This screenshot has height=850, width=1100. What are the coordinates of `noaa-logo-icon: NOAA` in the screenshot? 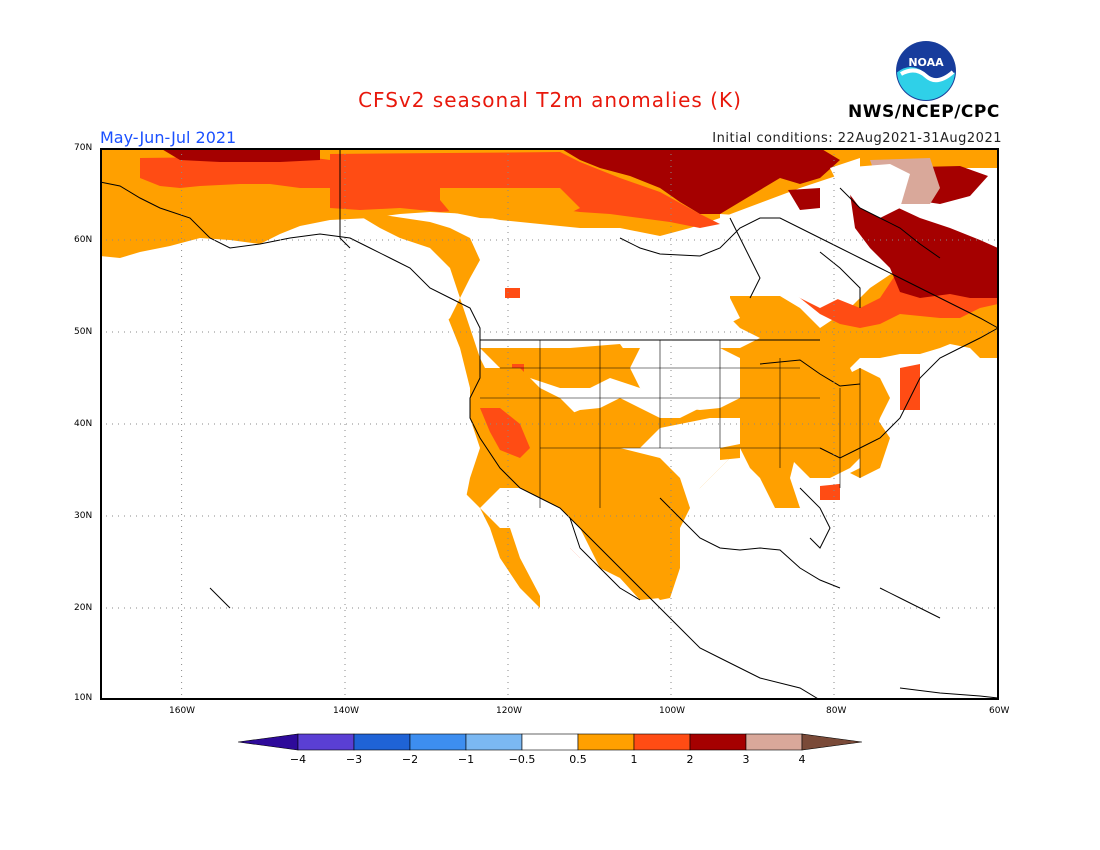 It's located at (926, 71).